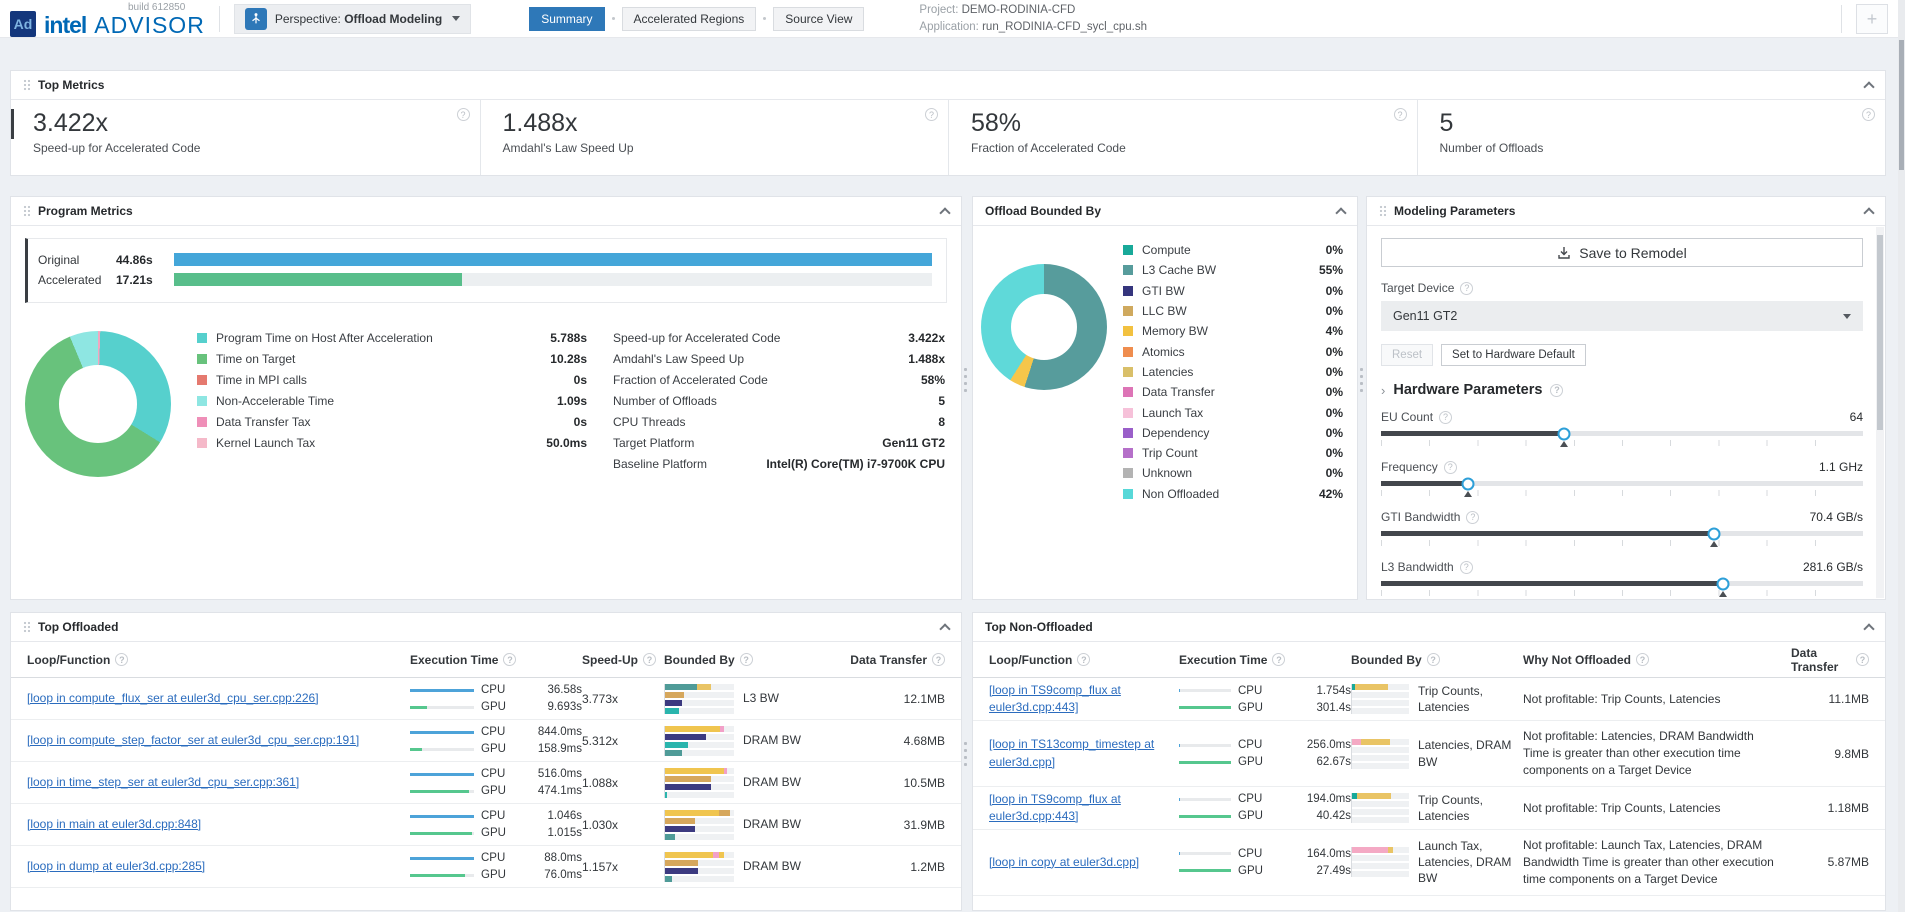 This screenshot has height=912, width=1905. I want to click on page-scrollbar, so click(1901, 456).